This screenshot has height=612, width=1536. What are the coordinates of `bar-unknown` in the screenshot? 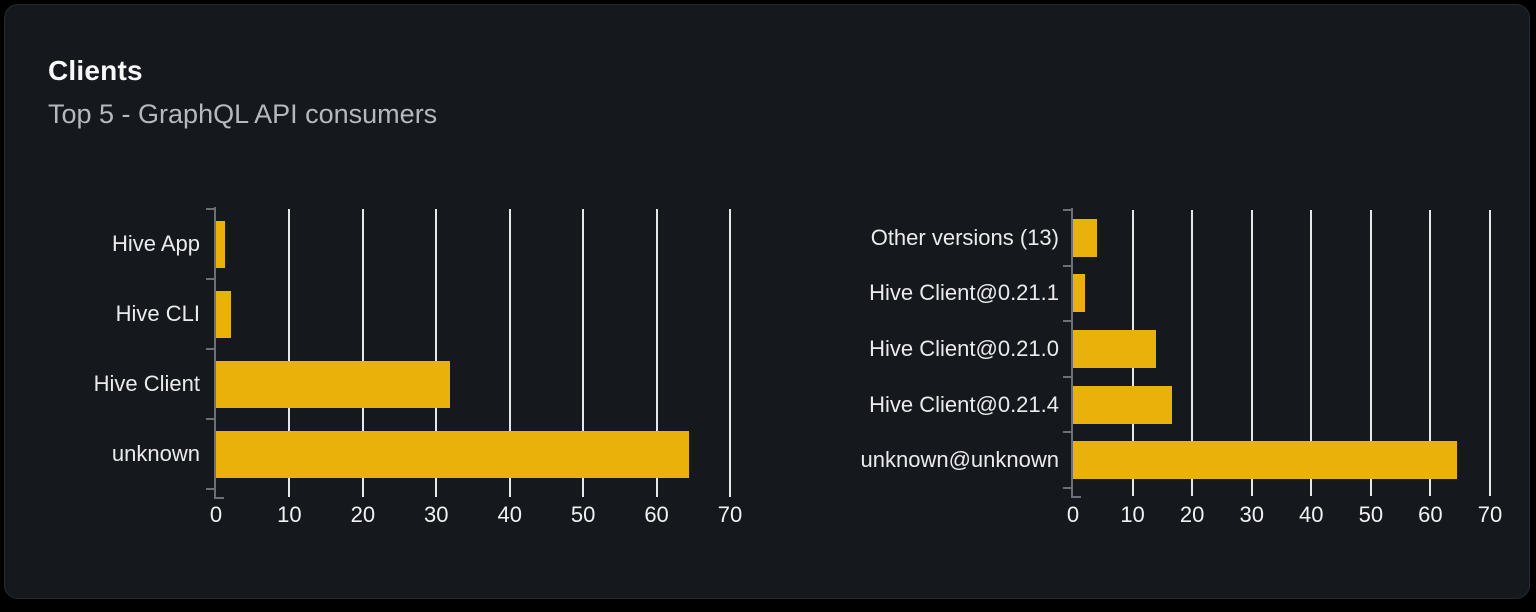 It's located at (452, 454).